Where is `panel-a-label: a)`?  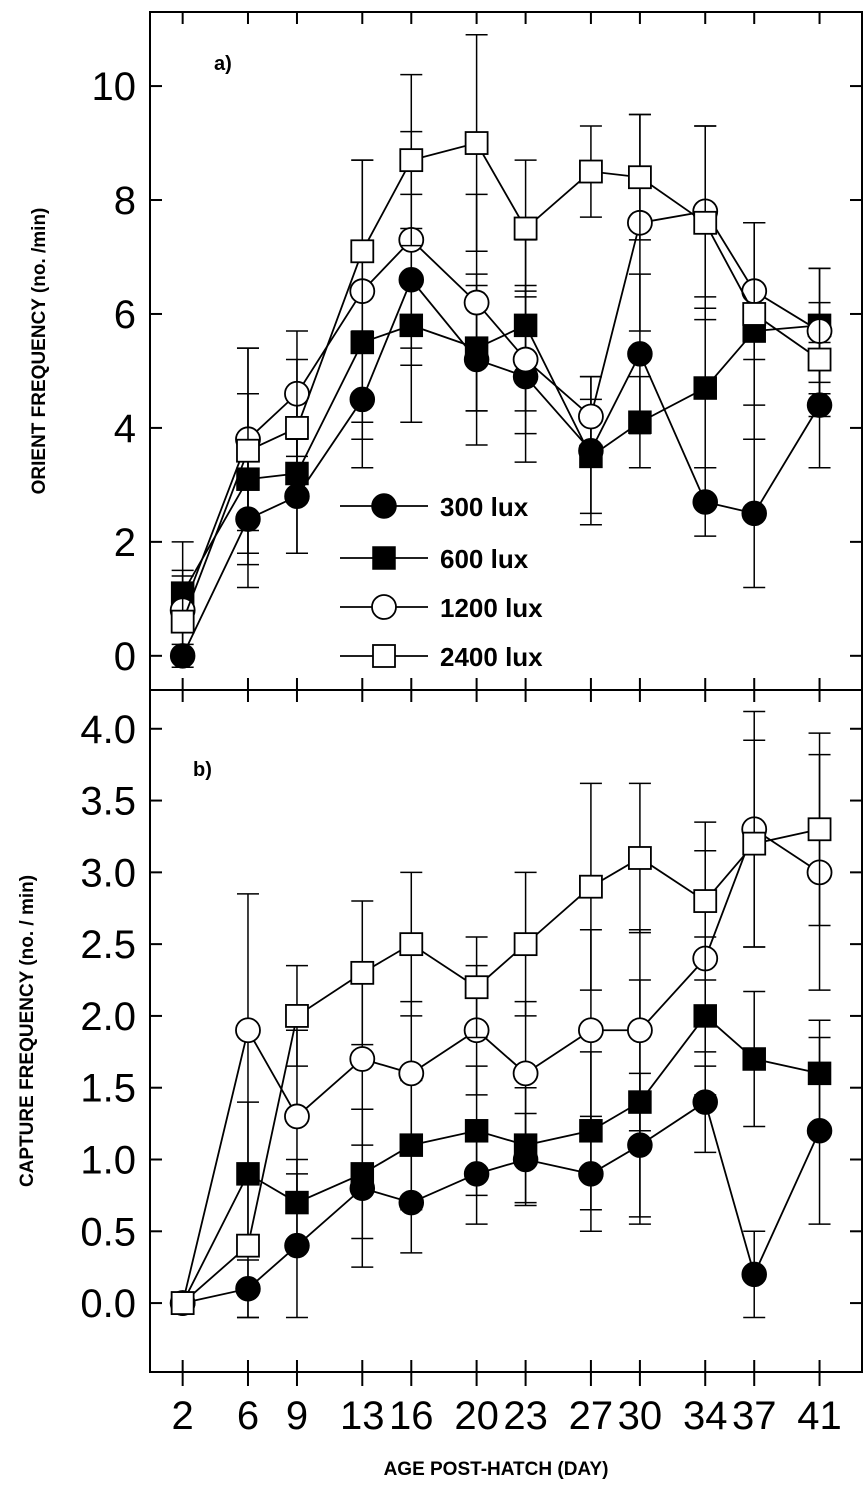 panel-a-label: a) is located at coordinates (223, 64).